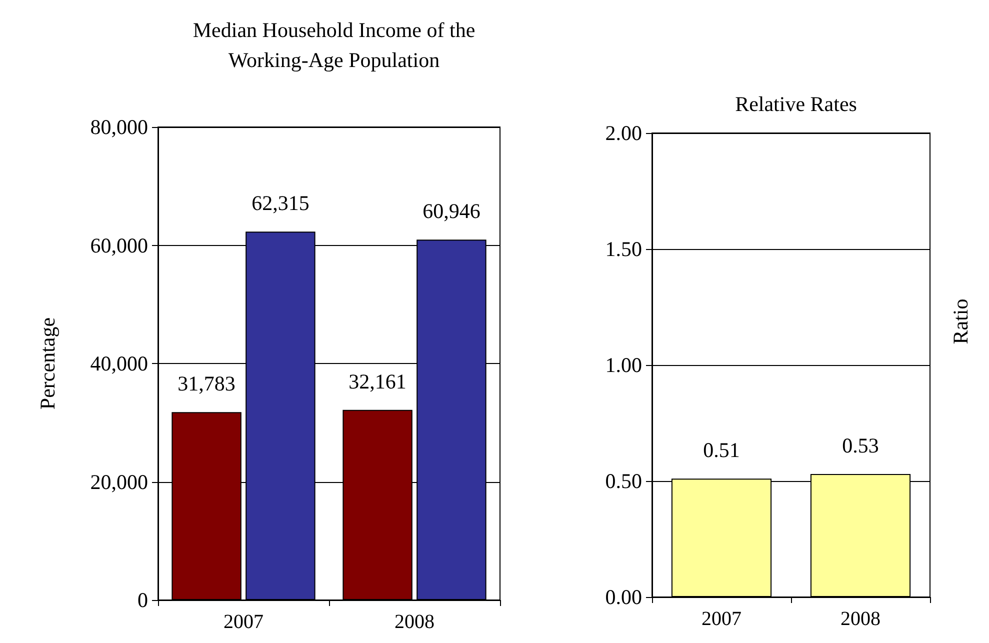 The width and height of the screenshot is (989, 643). I want to click on y-axis-title: Ratio, so click(960, 321).